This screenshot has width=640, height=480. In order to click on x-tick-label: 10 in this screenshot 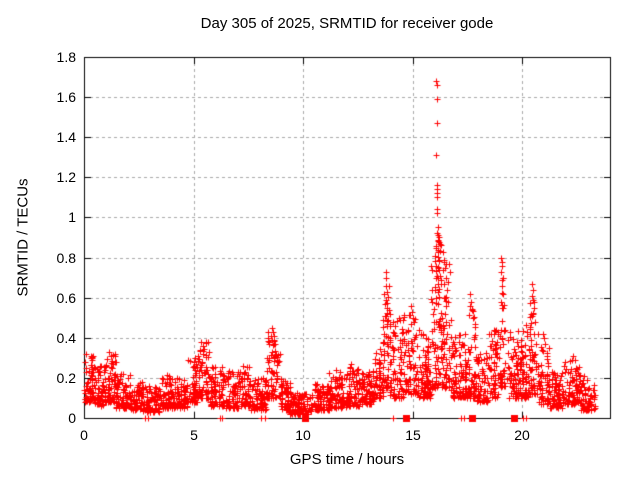, I will do `click(303, 435)`.